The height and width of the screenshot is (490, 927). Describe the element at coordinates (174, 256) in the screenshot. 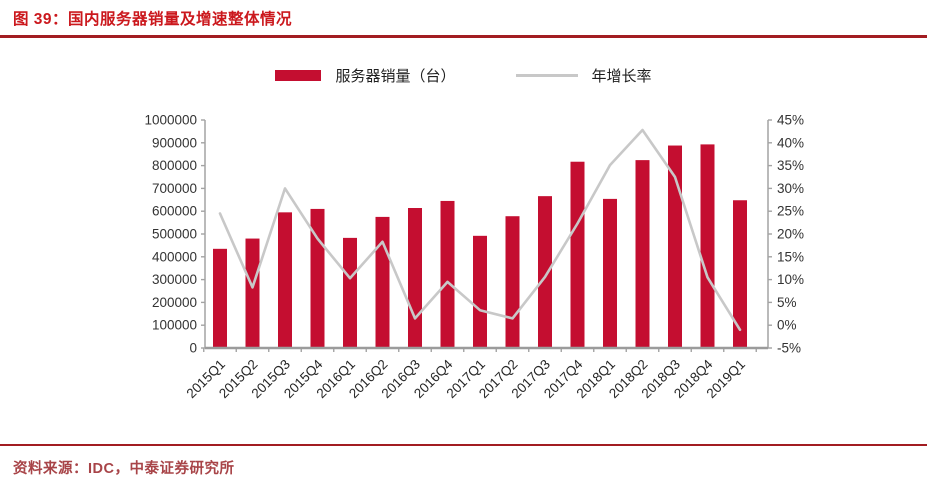

I see `left-axis-tick-label: 400000` at that location.